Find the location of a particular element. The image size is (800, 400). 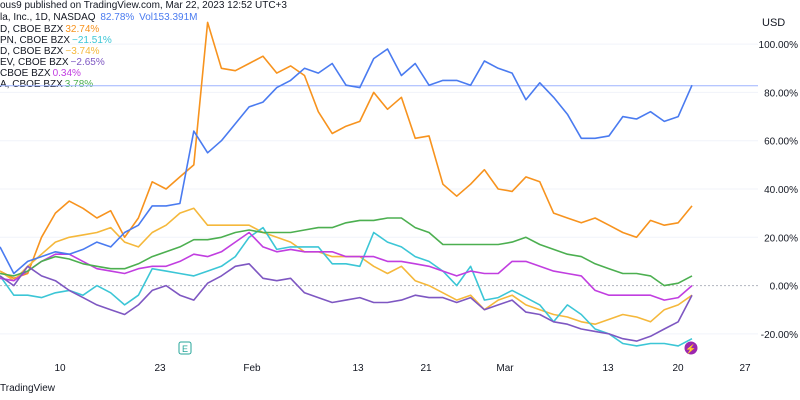

legend-item: A, CBOE BZX 3.78% is located at coordinates (46, 85).